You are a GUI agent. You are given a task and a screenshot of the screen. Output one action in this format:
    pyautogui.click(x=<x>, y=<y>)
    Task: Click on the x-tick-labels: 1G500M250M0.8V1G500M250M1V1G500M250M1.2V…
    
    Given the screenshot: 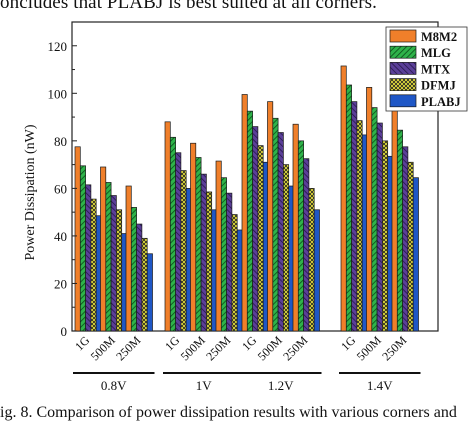 What is the action you would take?
    pyautogui.click(x=246, y=363)
    